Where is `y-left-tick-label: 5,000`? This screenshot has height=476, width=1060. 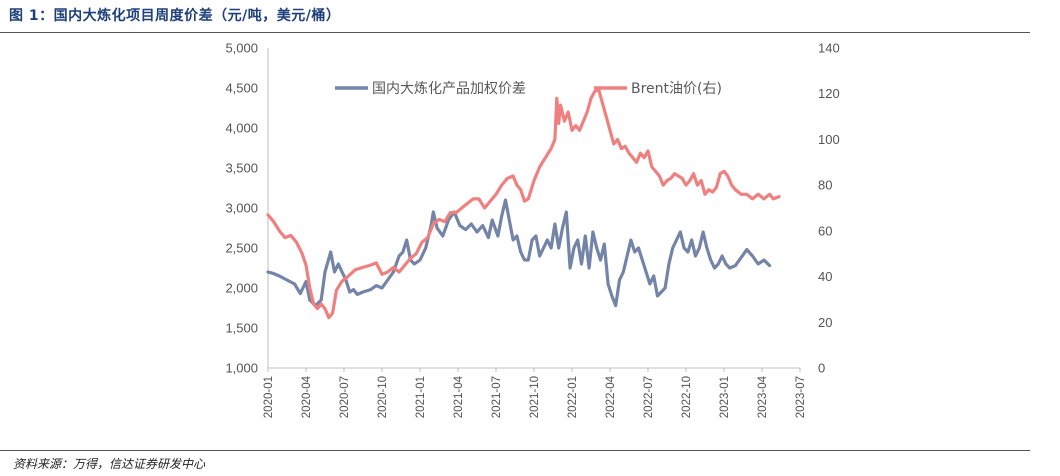
y-left-tick-label: 5,000 is located at coordinates (241, 48).